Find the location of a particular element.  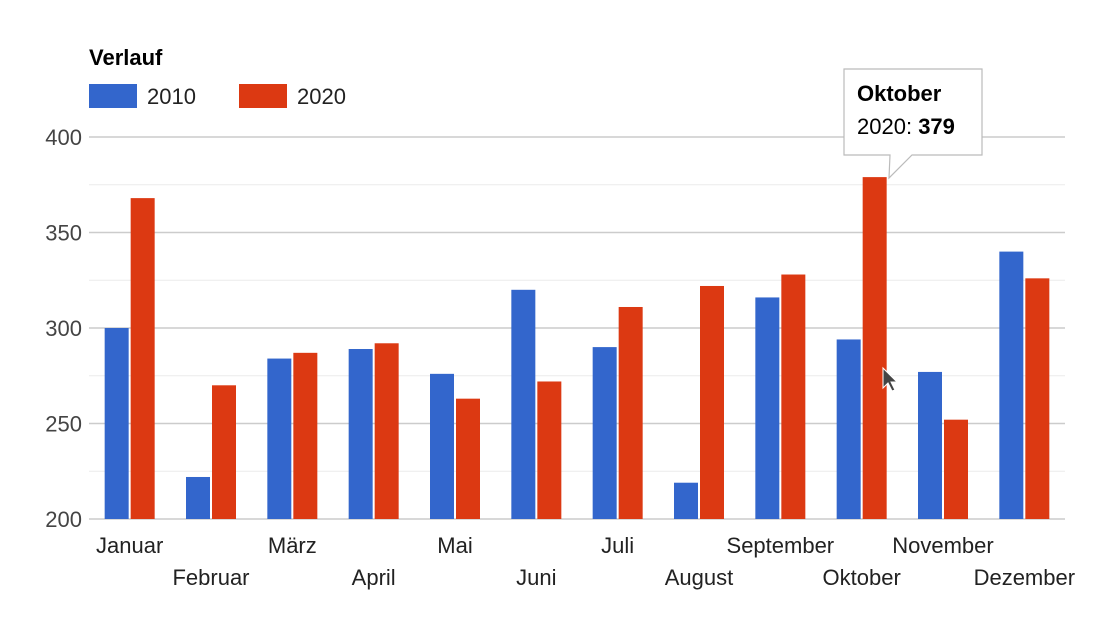

bar-2020-dezember is located at coordinates (1037, 398).